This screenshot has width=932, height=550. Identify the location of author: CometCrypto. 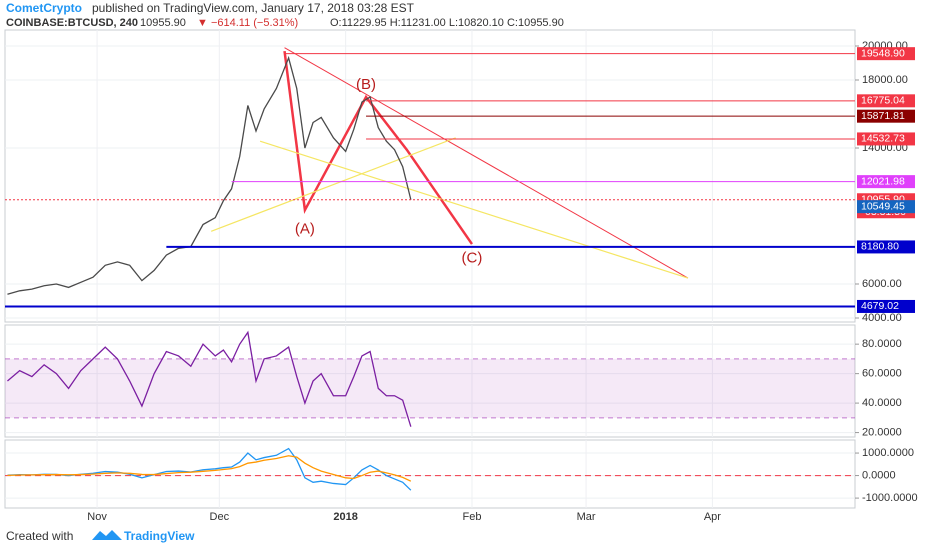
(44, 8).